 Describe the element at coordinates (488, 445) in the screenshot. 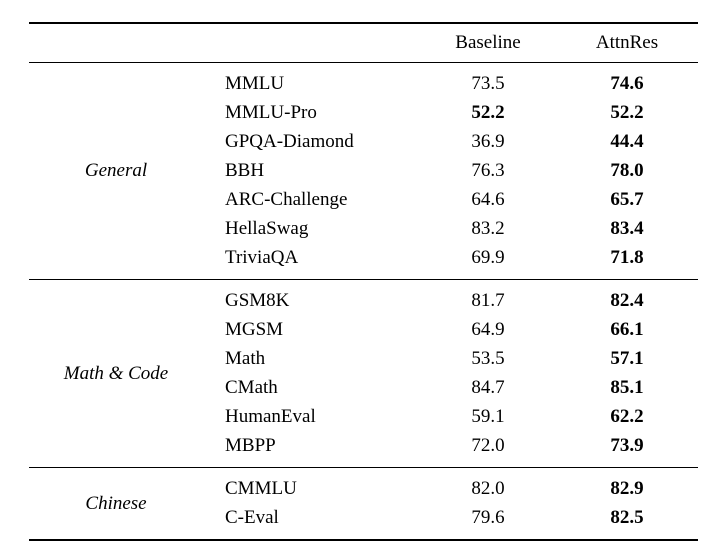

I see `baseline-value: 72.0` at that location.